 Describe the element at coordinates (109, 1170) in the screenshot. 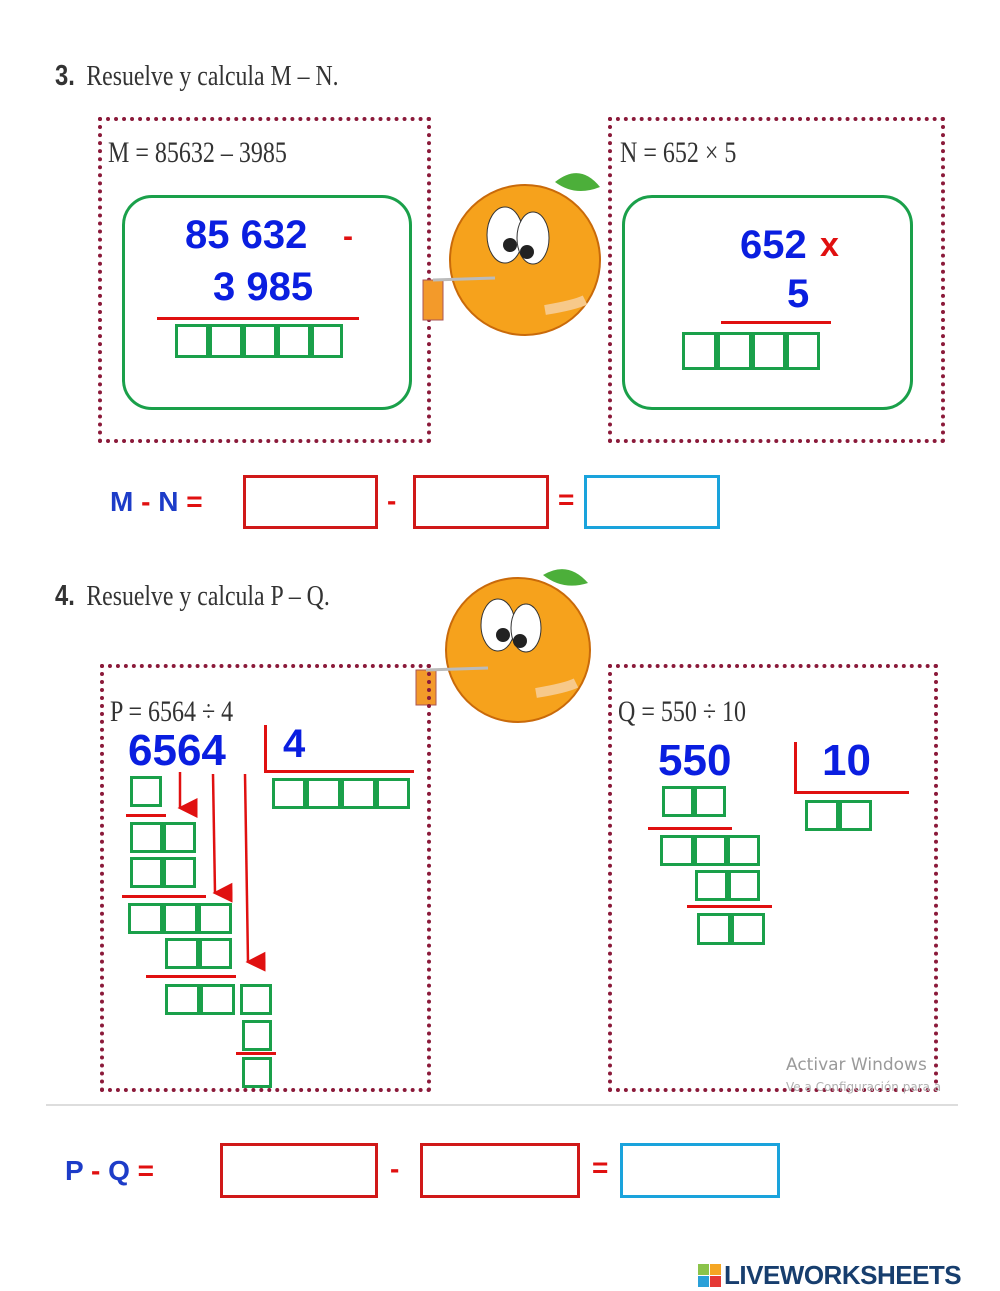

I see `p-minus-q-label: P - Q =` at that location.